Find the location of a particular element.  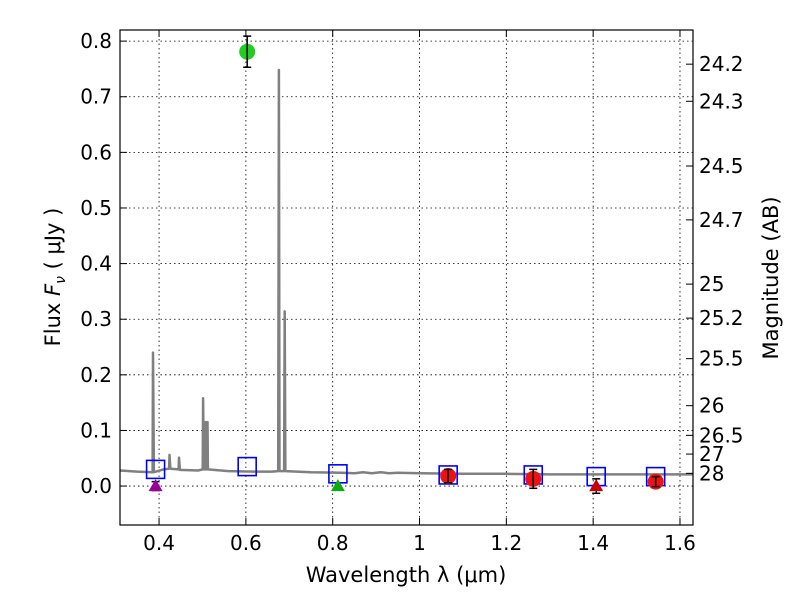

mag-tick-label: 25.5 is located at coordinates (721, 359).